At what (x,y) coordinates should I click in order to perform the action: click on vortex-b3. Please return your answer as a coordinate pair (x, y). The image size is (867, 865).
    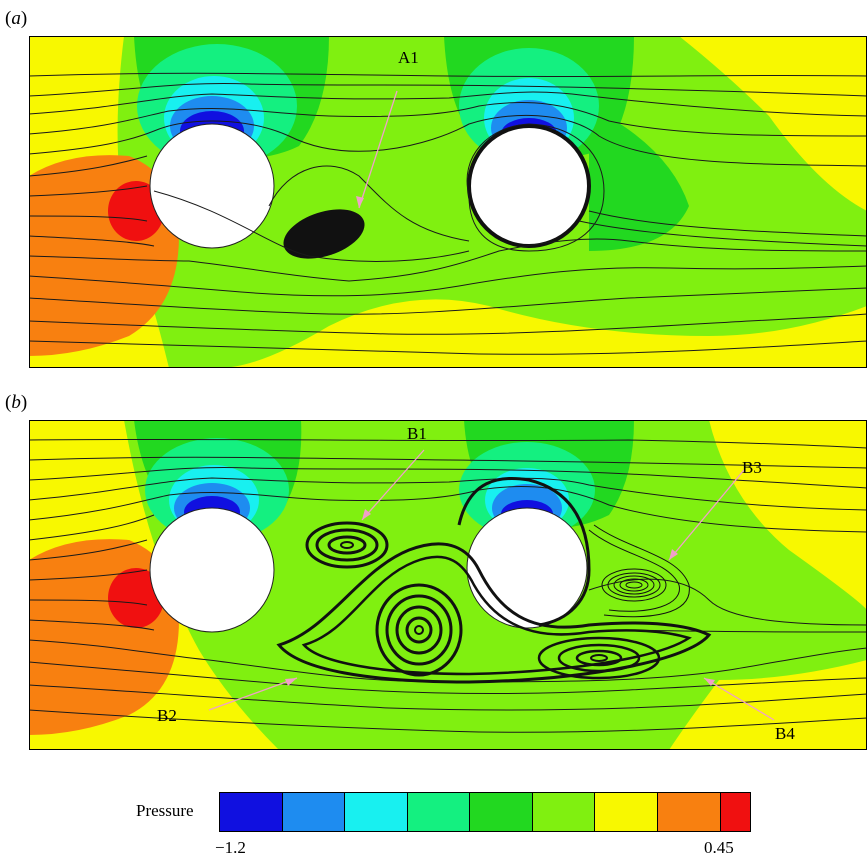
    Looking at the image, I should click on (639, 571).